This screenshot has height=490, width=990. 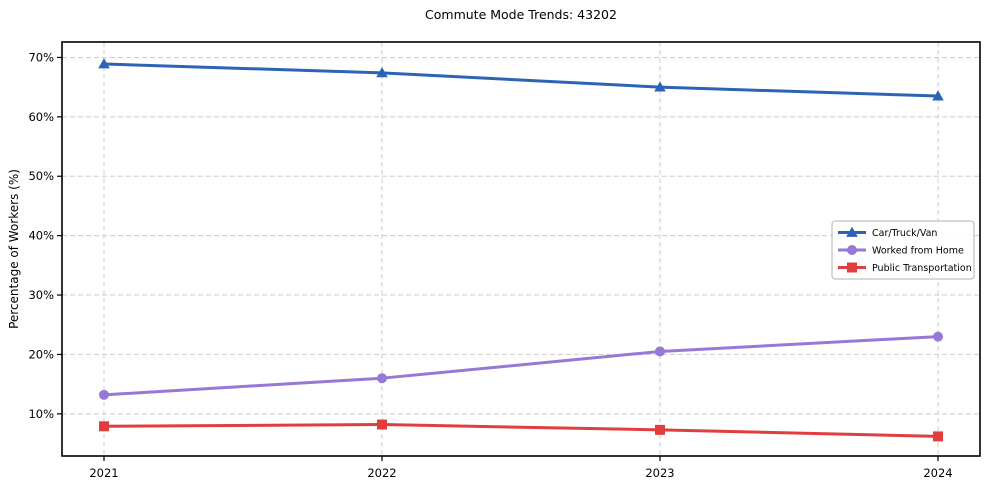 I want to click on series-line-worked-from-home, so click(x=521, y=366).